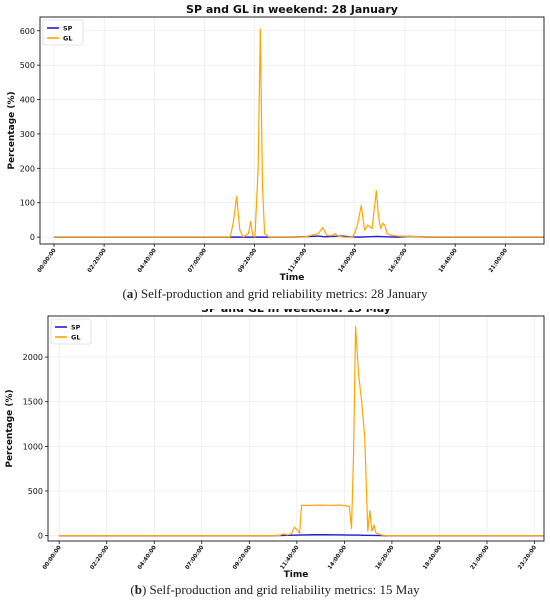 This screenshot has height=602, width=550. Describe the element at coordinates (130, 293) in the screenshot. I see `caption-a-label: a` at that location.